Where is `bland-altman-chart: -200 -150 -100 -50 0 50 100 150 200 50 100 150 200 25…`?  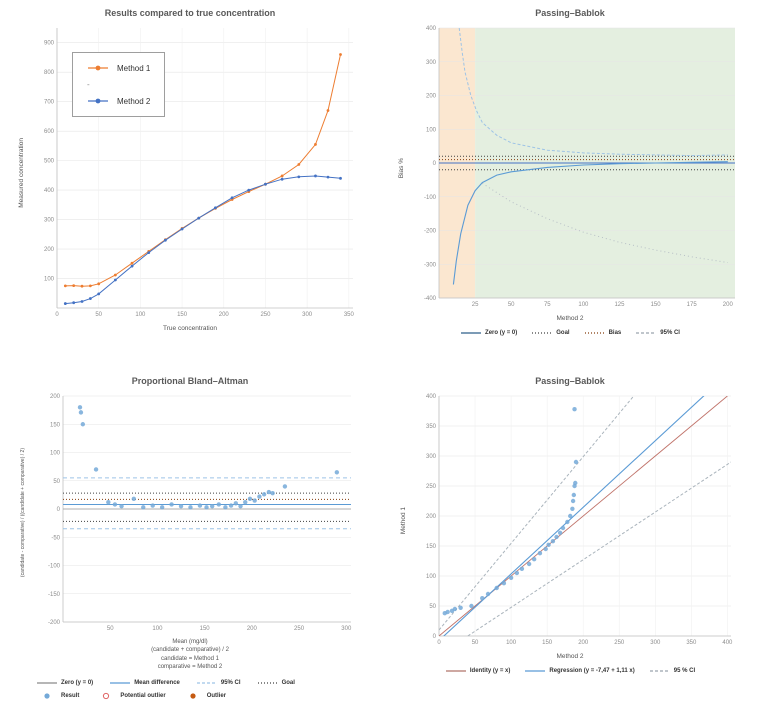
bland-altman-chart: -200 -150 -100 -50 0 50 100 150 200 50 100 150 200 25… is located at coordinates (199, 513).